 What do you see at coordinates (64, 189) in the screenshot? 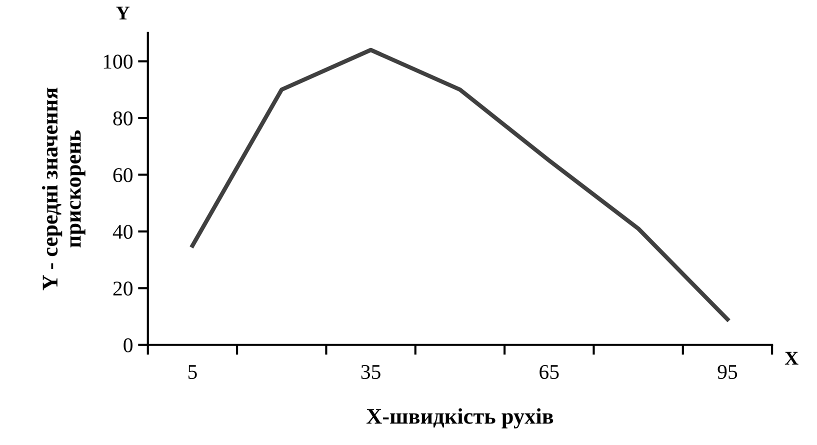
I see `y-axis-title: Y - середні значення прискорень` at bounding box center [64, 189].